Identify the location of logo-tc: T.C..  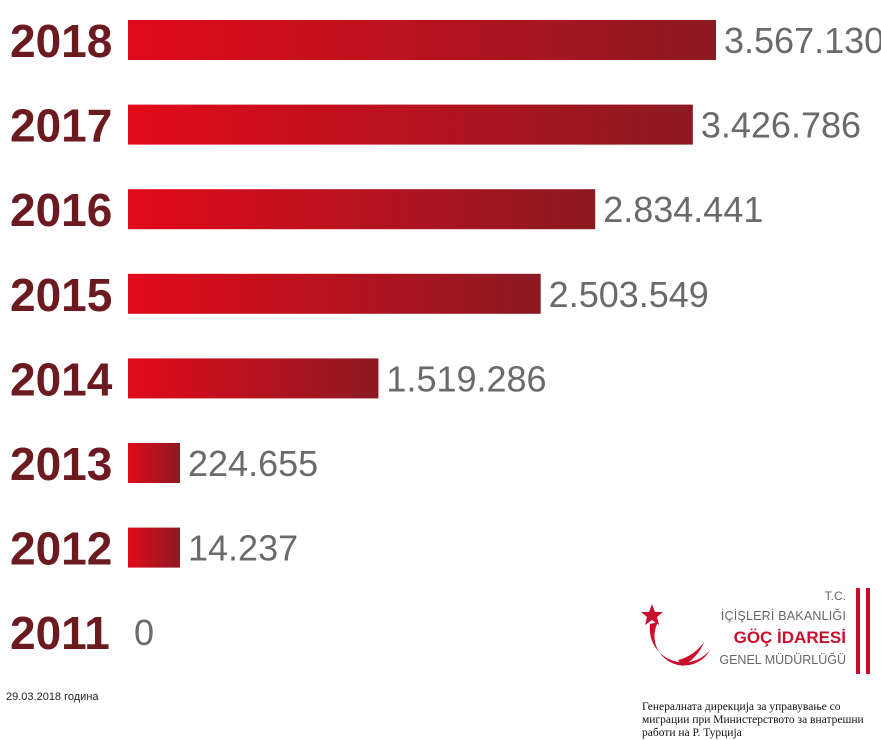
(835, 596).